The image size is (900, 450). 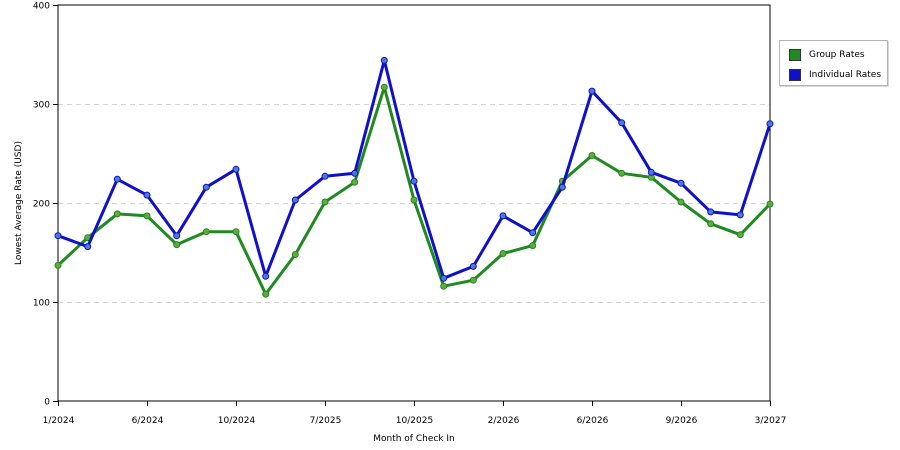 I want to click on x-axis-label: Month of Check In, so click(x=414, y=439).